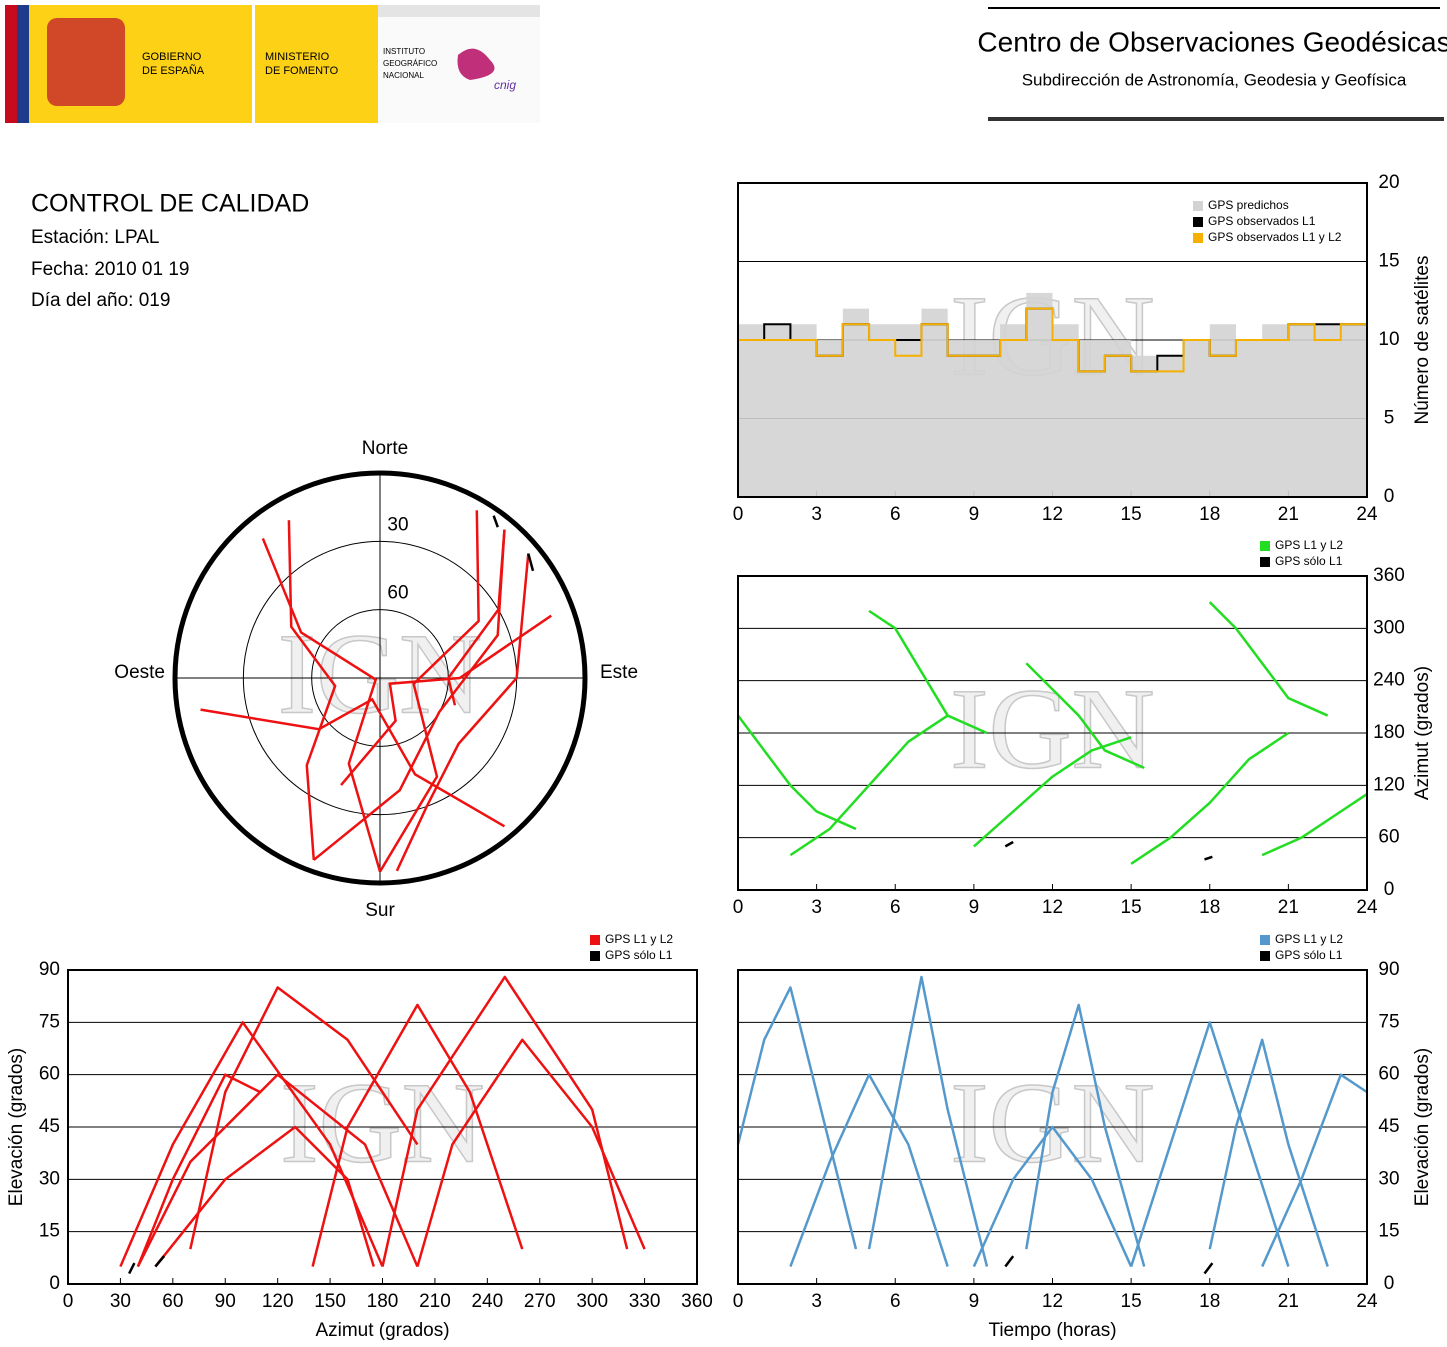 The image size is (1447, 1347). Describe the element at coordinates (385, 448) in the screenshot. I see `cardinal-label: Norte` at that location.